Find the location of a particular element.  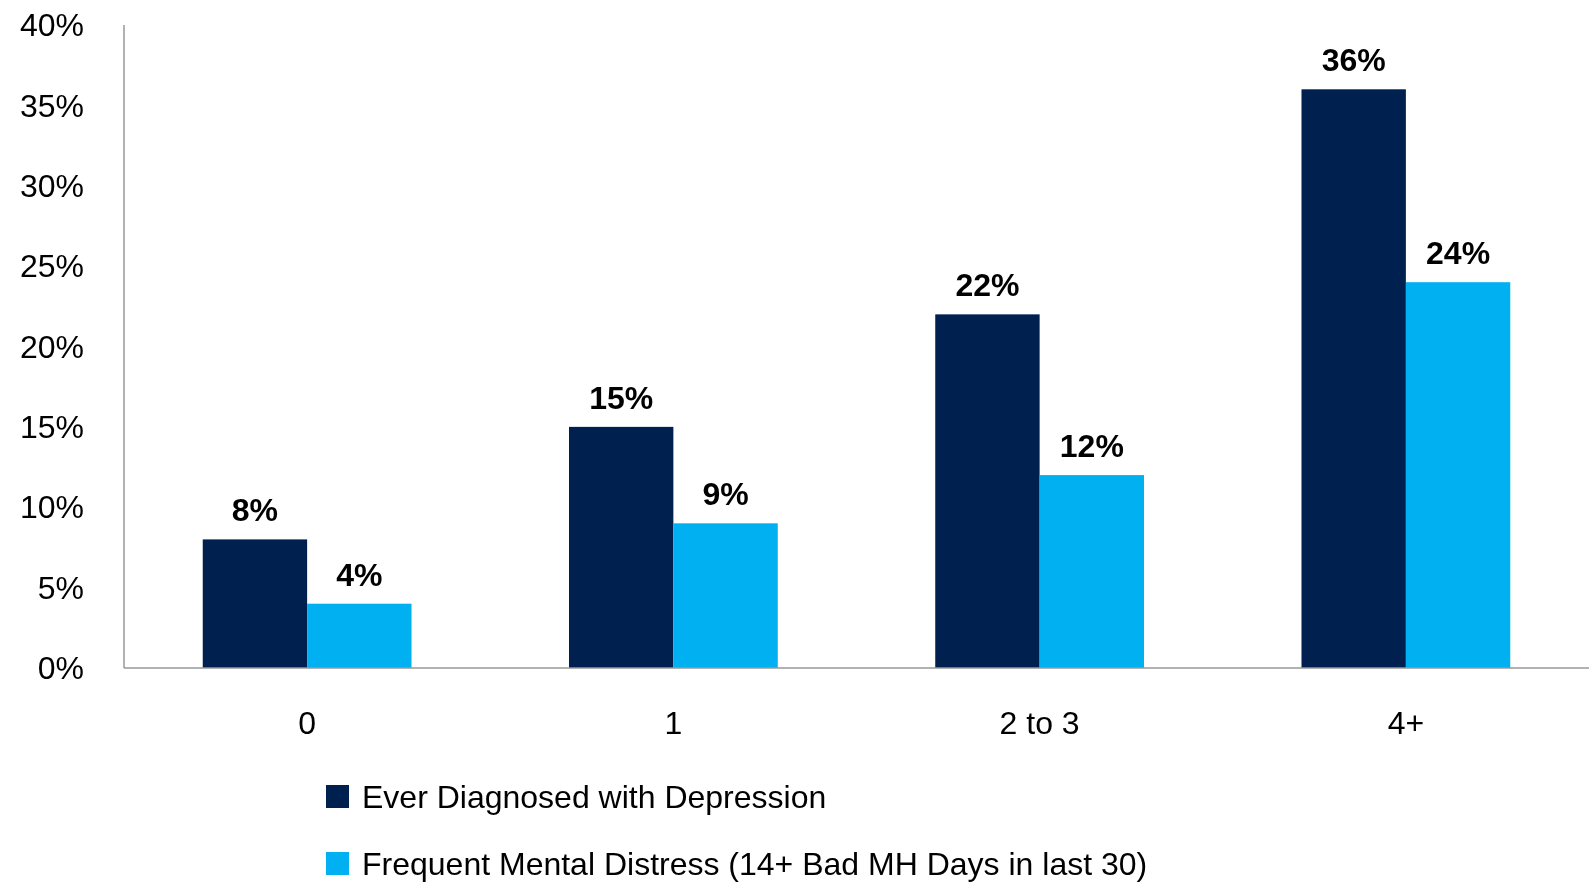

y-tick-label: 40% is located at coordinates (51, 25).